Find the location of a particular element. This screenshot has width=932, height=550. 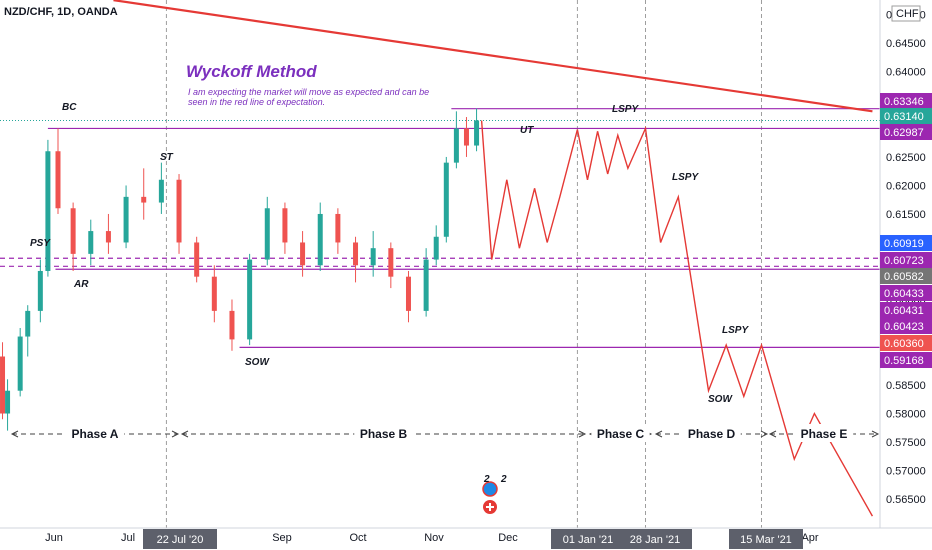

news-flag-icon is located at coordinates (490, 489).